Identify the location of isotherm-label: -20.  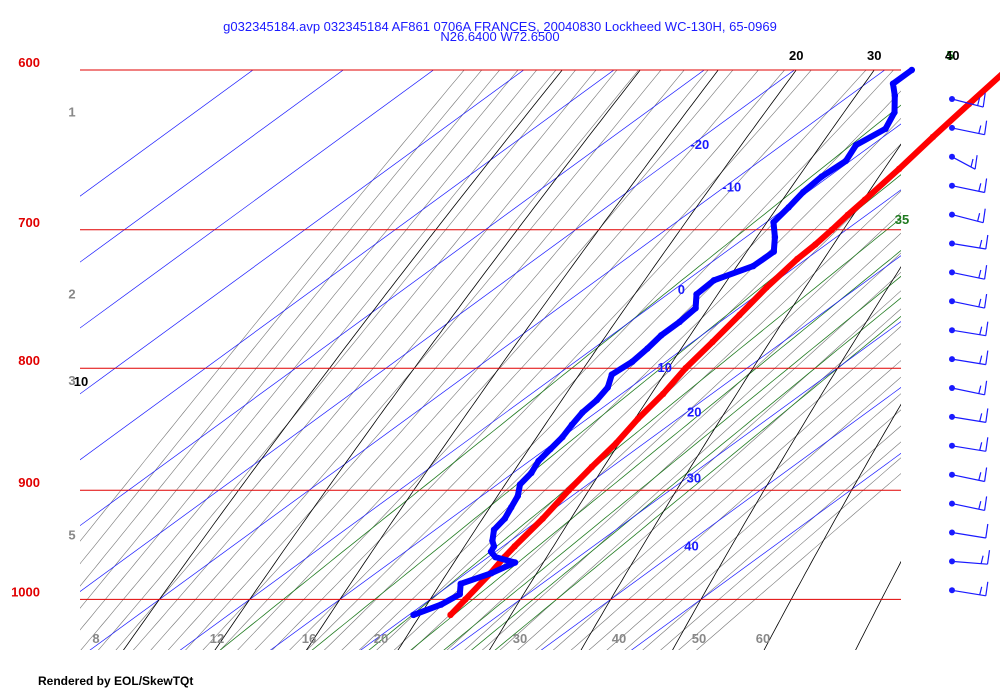
(699, 144).